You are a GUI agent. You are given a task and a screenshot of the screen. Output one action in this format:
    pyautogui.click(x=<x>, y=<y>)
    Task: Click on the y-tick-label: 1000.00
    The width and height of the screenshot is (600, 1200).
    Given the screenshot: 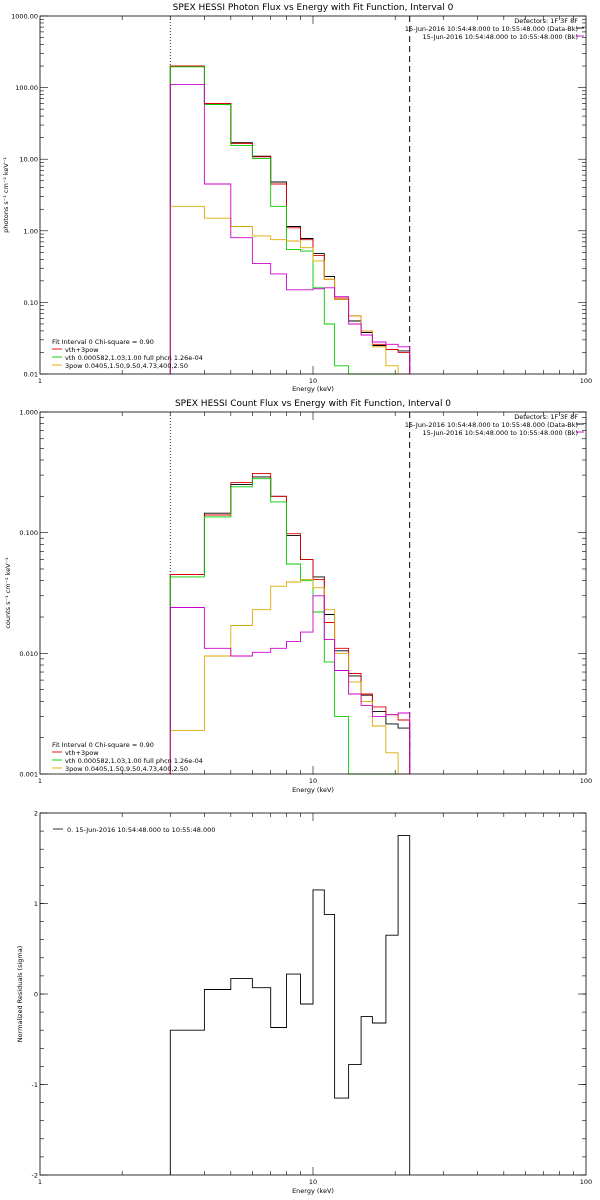 What is the action you would take?
    pyautogui.click(x=24, y=17)
    